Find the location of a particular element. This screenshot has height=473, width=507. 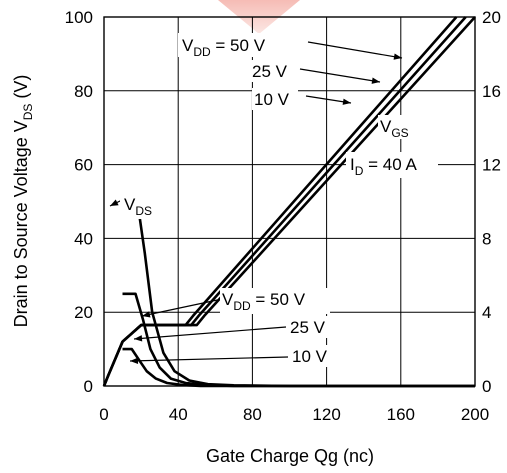

label-10v-bottom: 10 V is located at coordinates (310, 356).